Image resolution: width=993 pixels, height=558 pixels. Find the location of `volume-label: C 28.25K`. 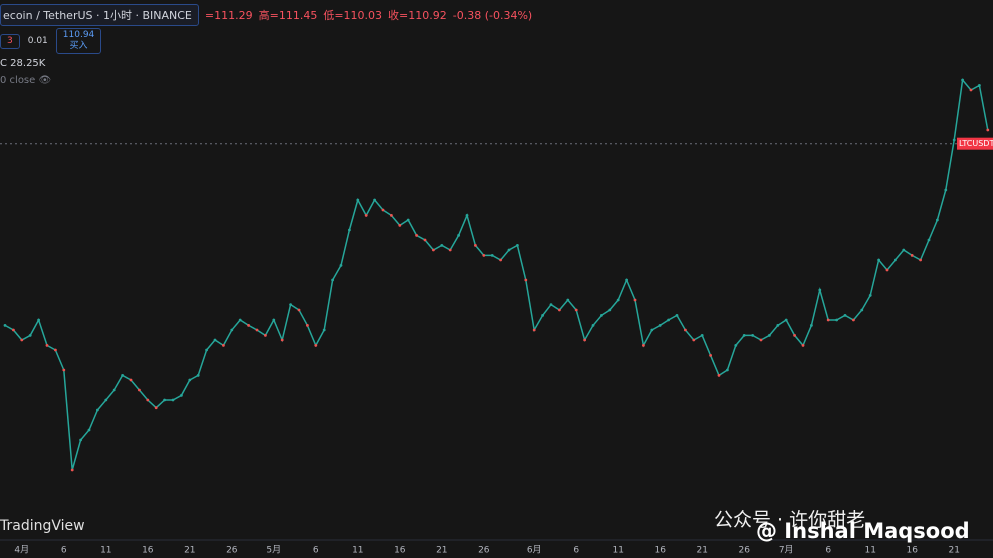

volume-label: C 28.25K is located at coordinates (23, 63).